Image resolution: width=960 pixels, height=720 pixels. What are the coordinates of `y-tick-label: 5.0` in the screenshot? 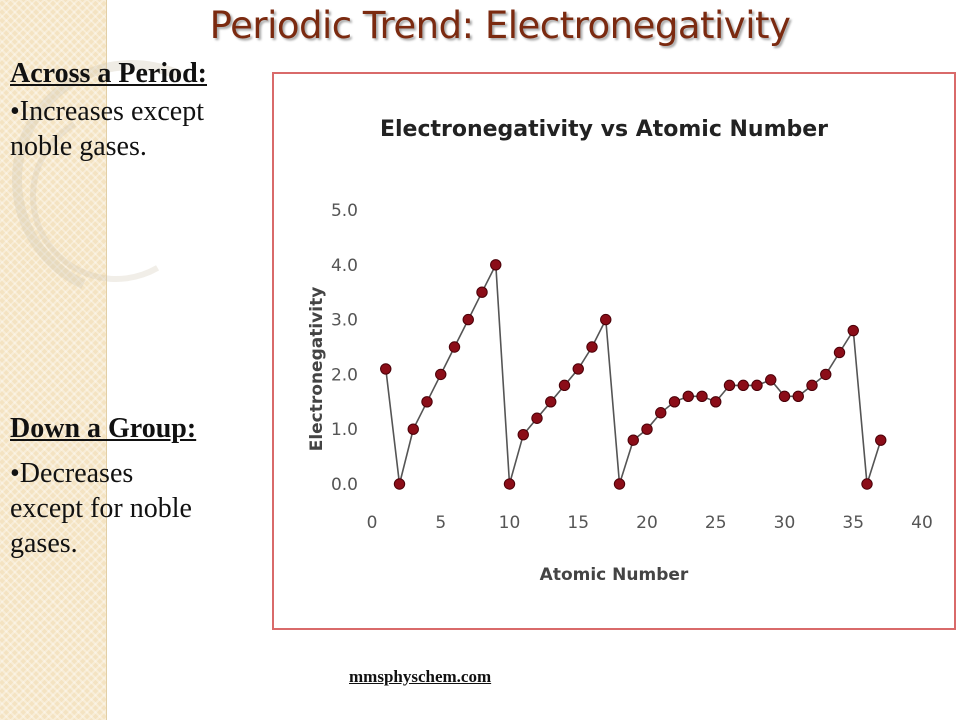 It's located at (344, 211).